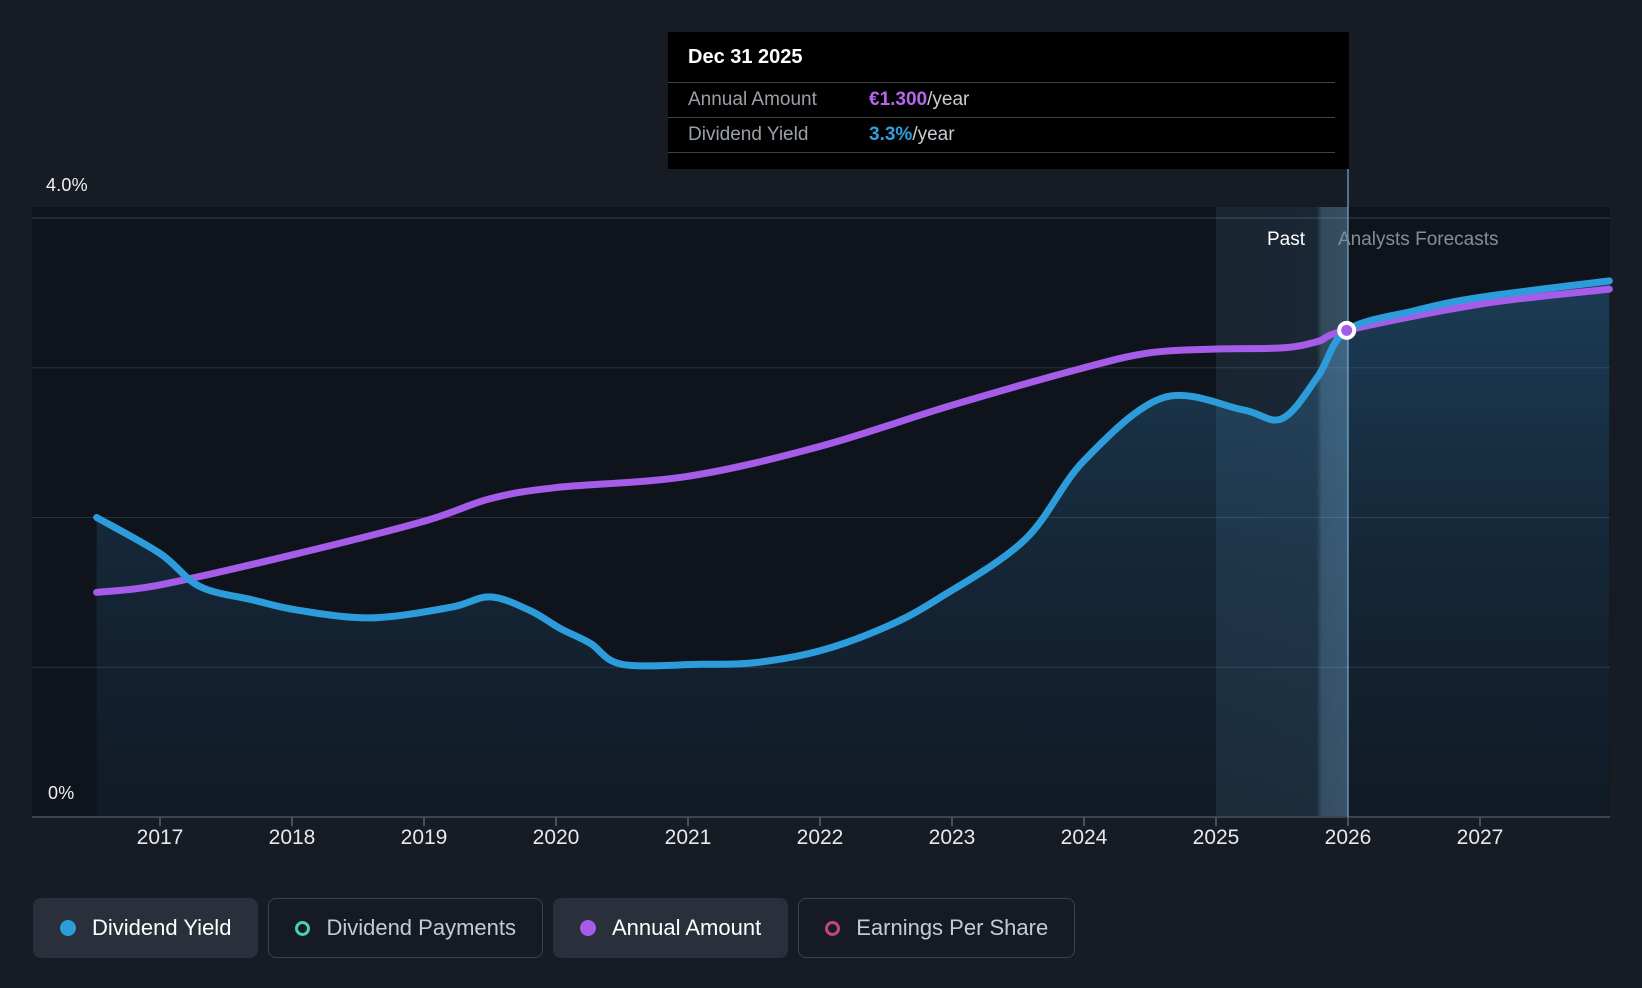 This screenshot has width=1642, height=988. What do you see at coordinates (820, 837) in the screenshot?
I see `x-tick-label-2022: 2022` at bounding box center [820, 837].